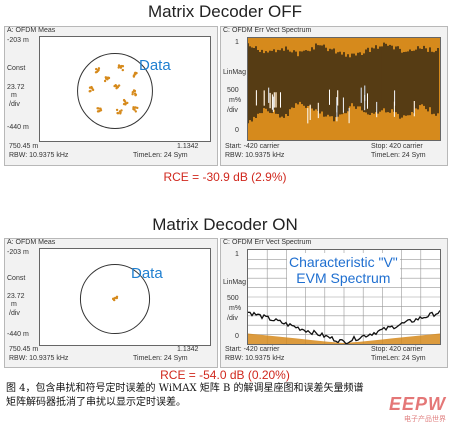 This screenshot has height=424, width=450. Describe the element at coordinates (225, 375) in the screenshot. I see `rce-readout-on: RCE = -54.0 dB (0.20%)` at that location.